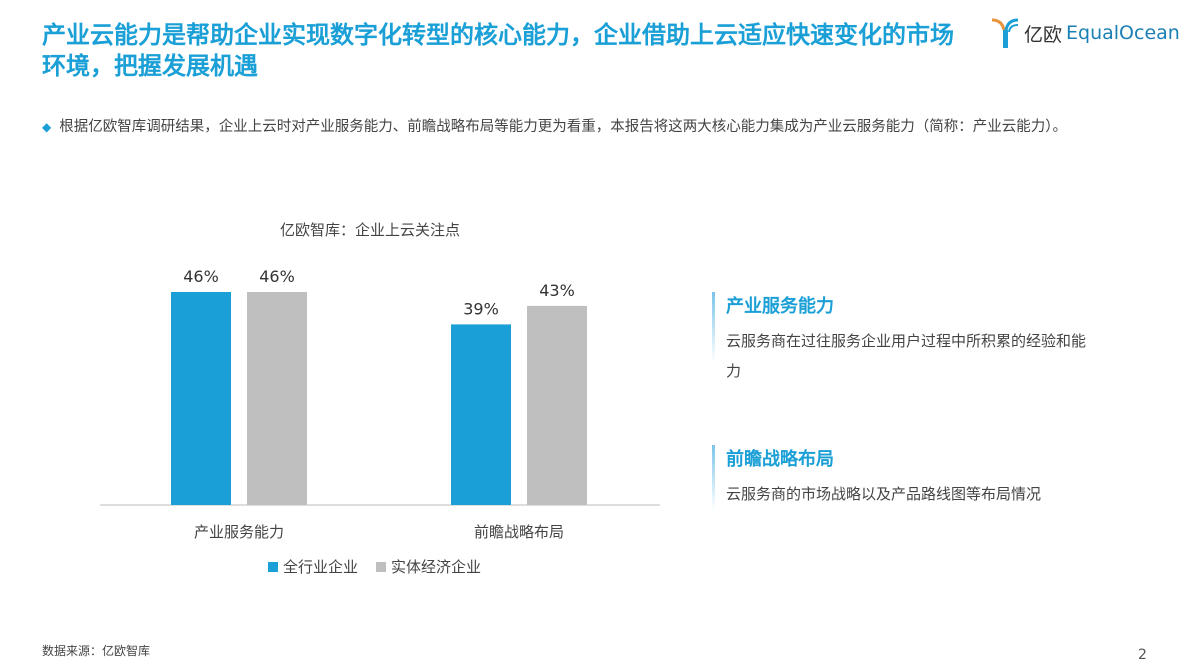 This screenshot has height=669, width=1190. I want to click on data-label: 39%, so click(481, 308).